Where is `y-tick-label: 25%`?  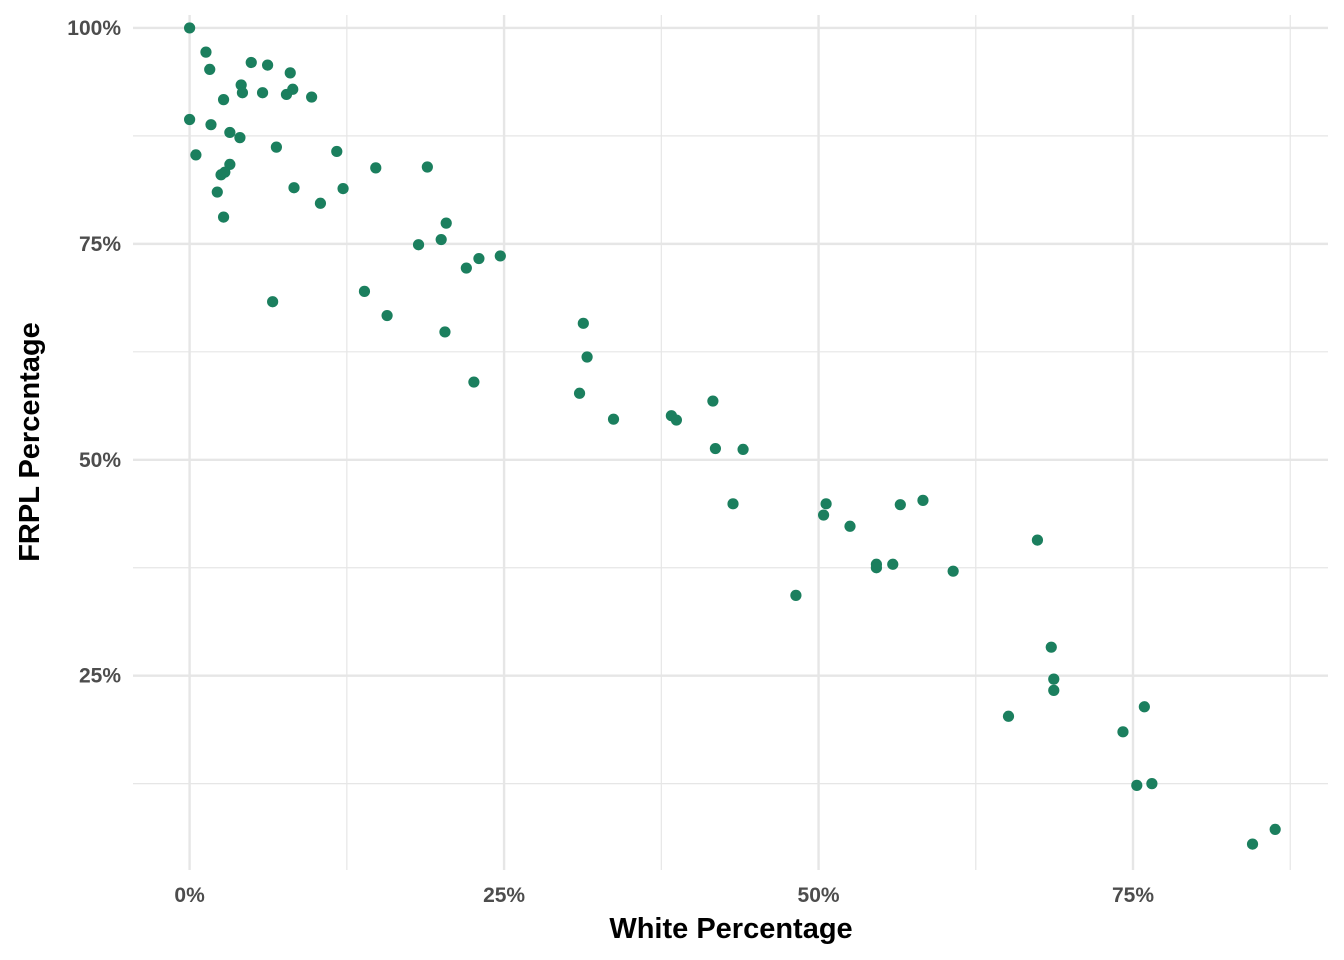 y-tick-label: 25% is located at coordinates (100, 676).